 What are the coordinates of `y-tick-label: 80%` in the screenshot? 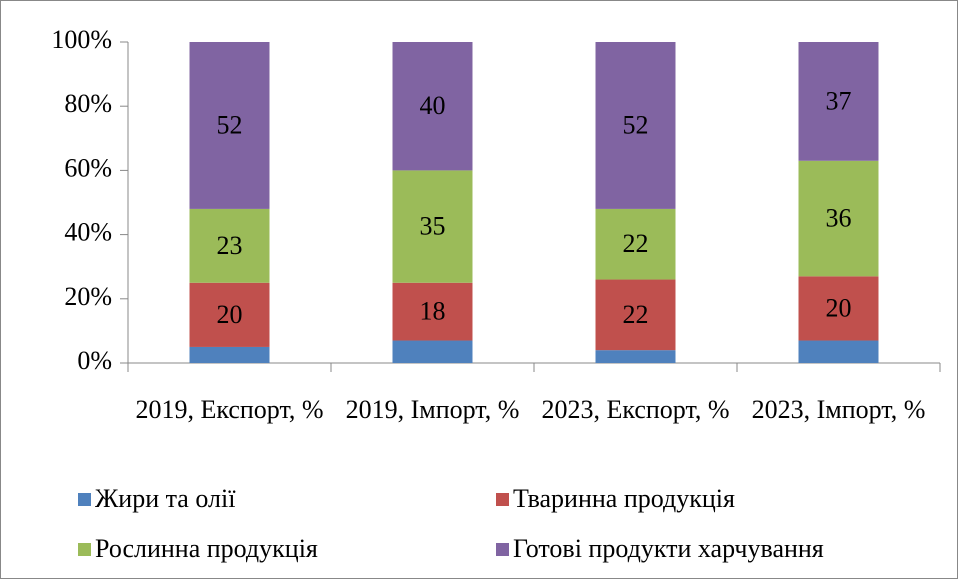 It's located at (88, 103).